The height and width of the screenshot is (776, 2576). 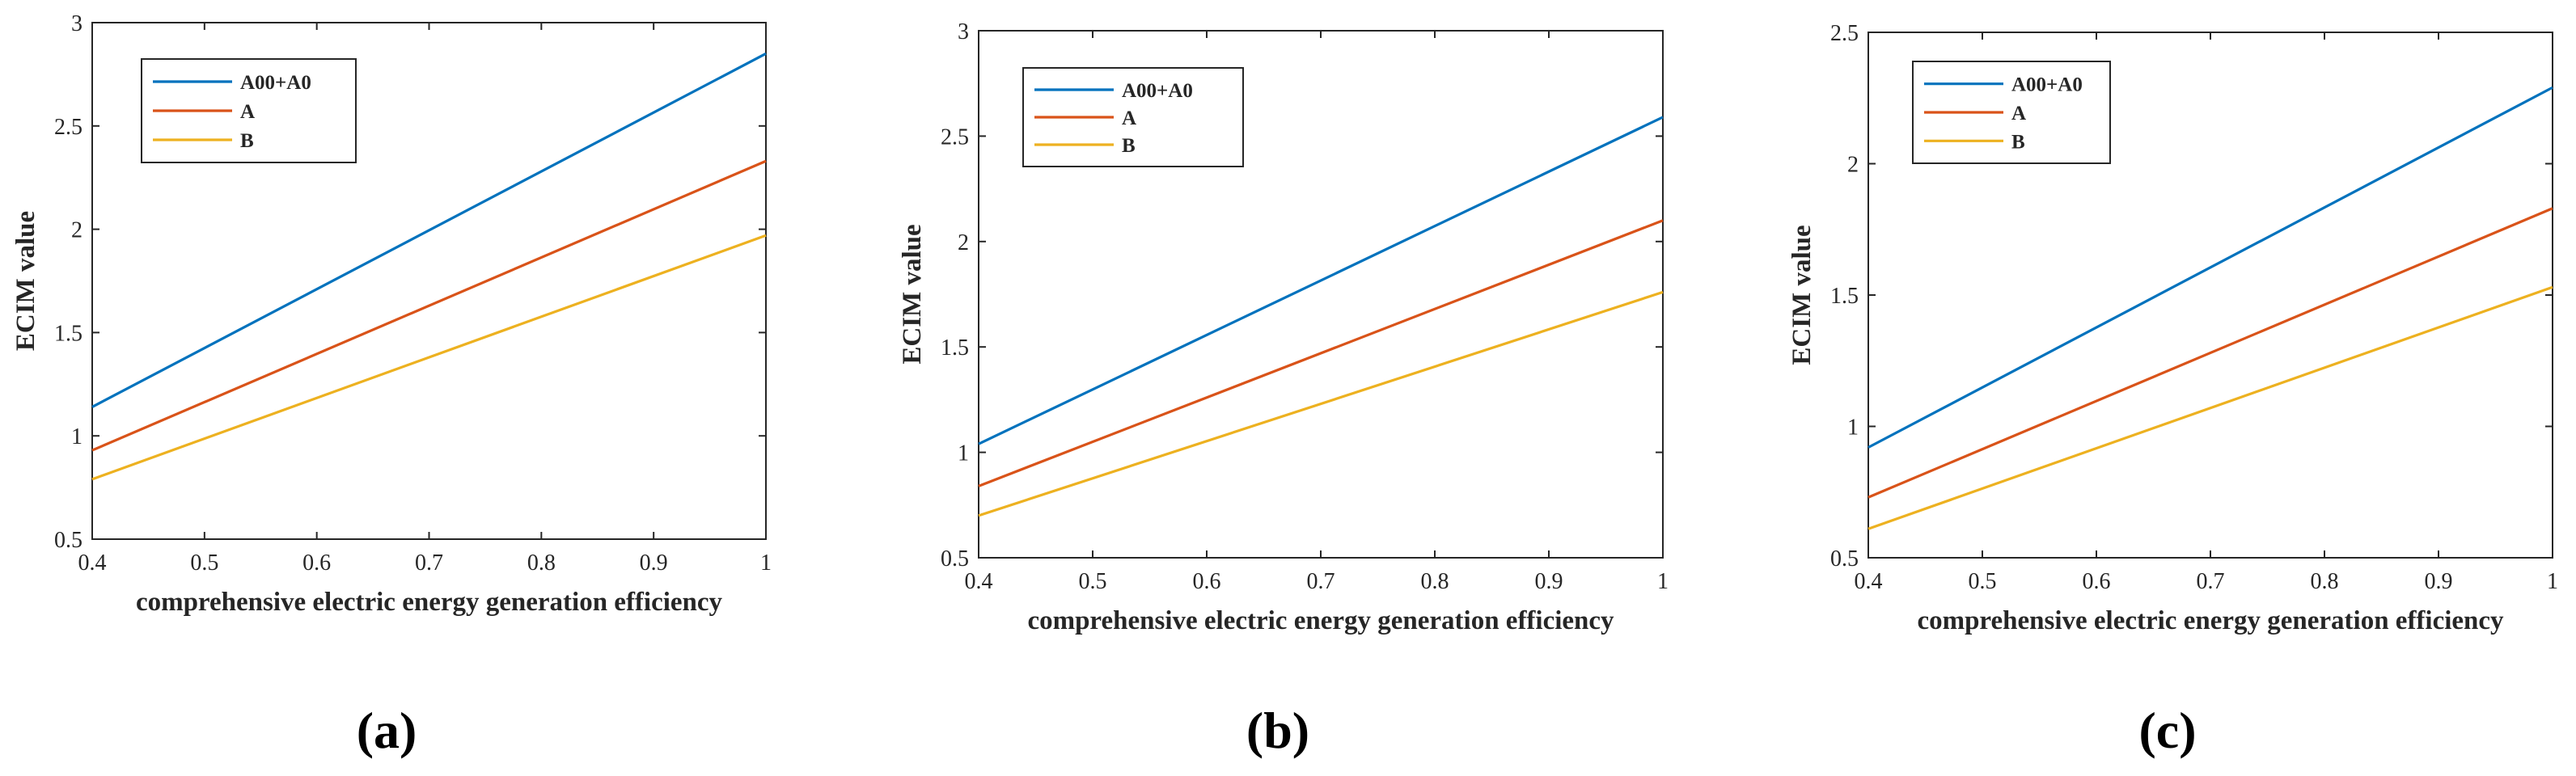 I want to click on panel-label: (a), so click(x=387, y=730).